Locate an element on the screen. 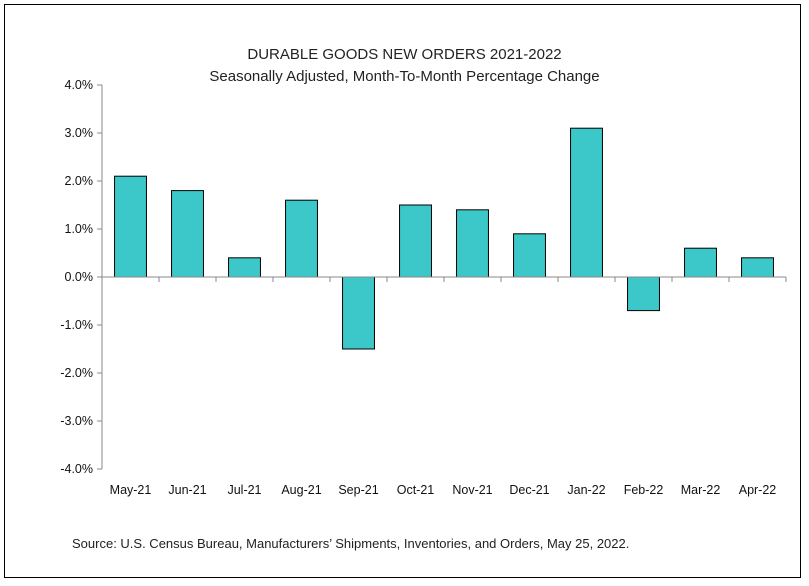  x-tick-label: Apr-22 is located at coordinates (758, 490).